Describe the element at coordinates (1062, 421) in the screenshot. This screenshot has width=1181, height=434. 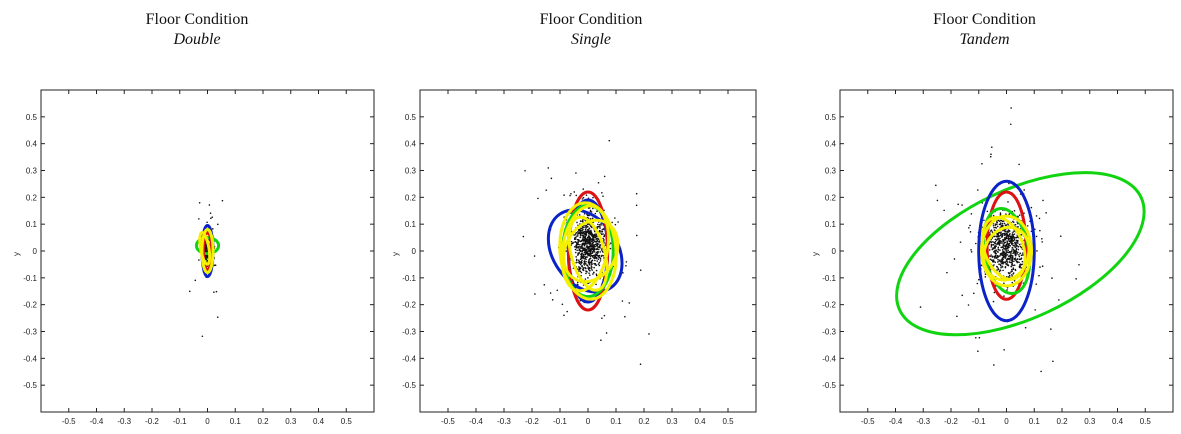
I see `x-tick-label: 0.2` at that location.